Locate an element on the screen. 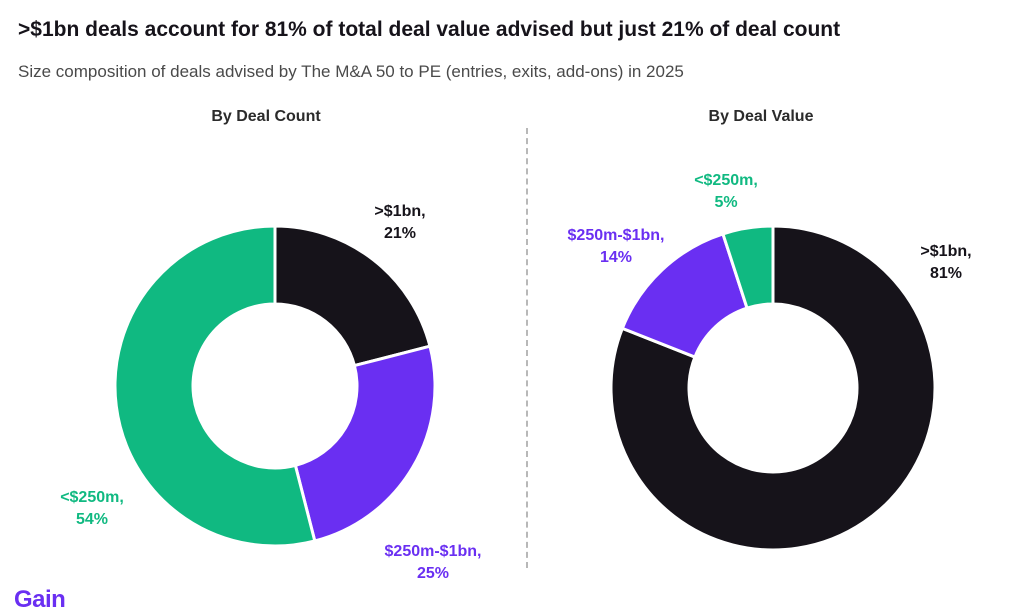 Image resolution: width=1024 pixels, height=614 pixels. deal-count-panel-title: By Deal Count is located at coordinates (266, 116).